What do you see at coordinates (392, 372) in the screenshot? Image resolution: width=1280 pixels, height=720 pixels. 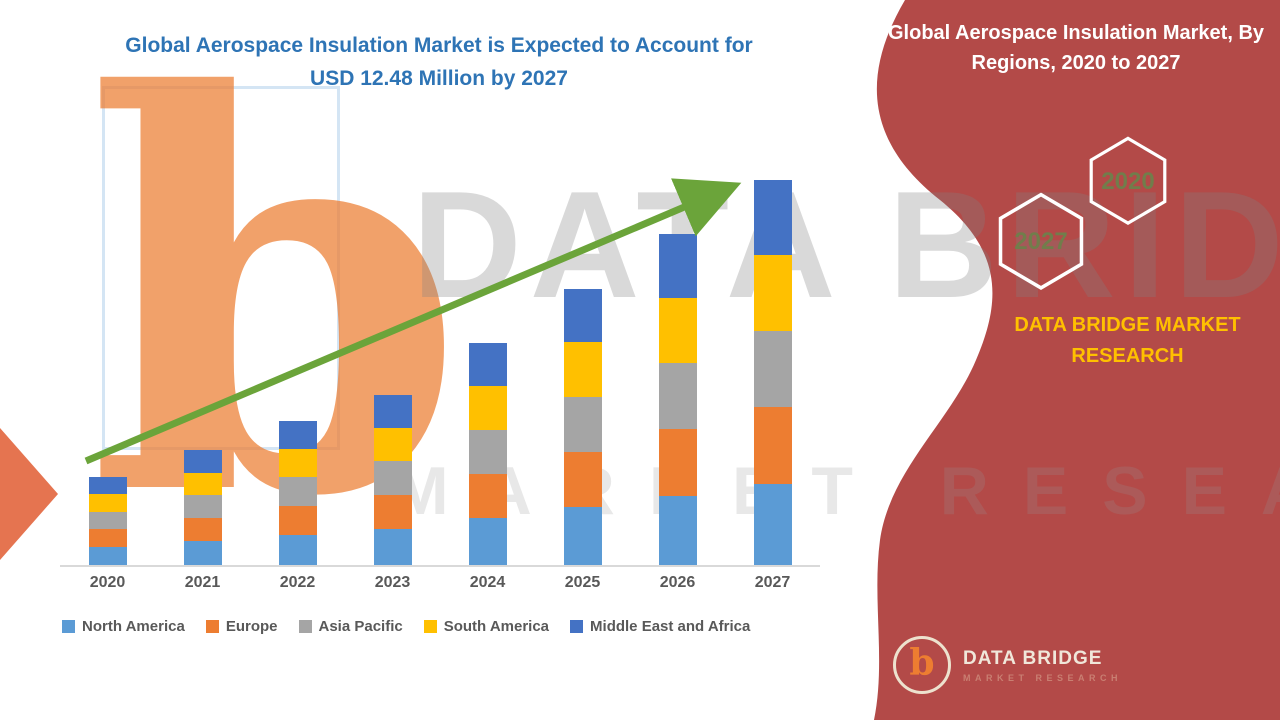 I see `bar-column-2023` at bounding box center [392, 372].